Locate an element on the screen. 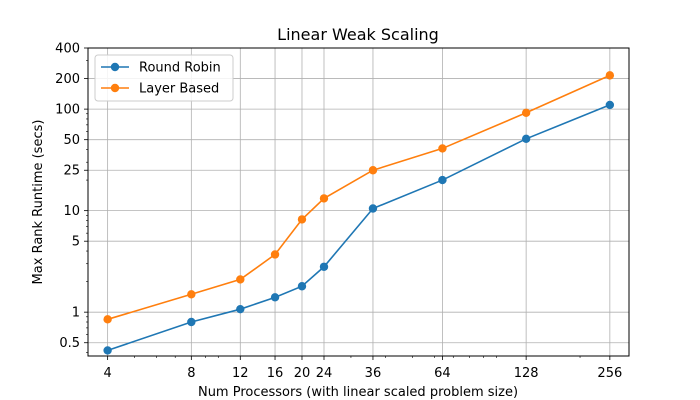  x-tick-label: 4 is located at coordinates (107, 373).